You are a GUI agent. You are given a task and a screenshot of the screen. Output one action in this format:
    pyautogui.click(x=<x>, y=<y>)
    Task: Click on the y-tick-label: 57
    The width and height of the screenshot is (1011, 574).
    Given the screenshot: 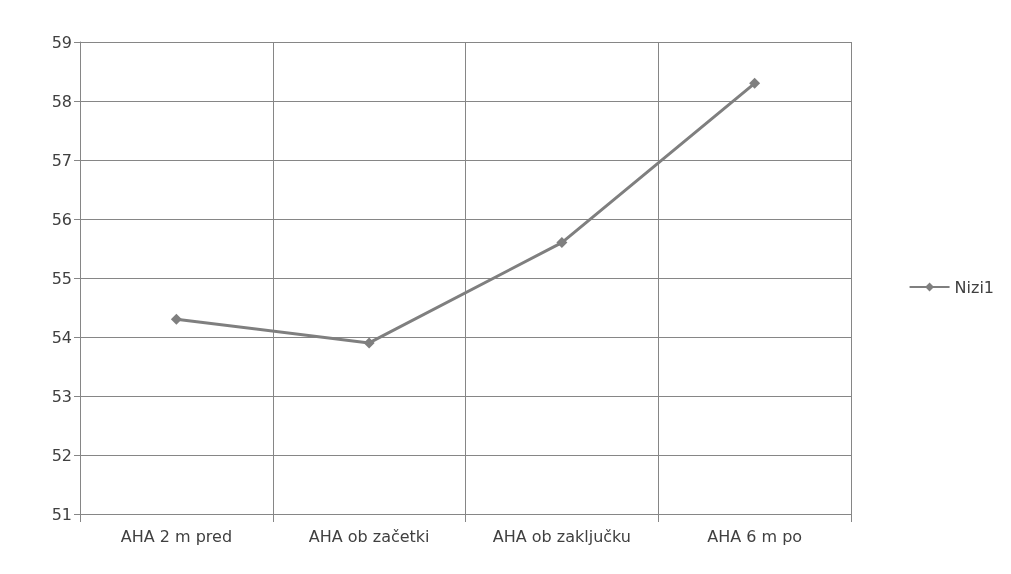 What is the action you would take?
    pyautogui.click(x=61, y=160)
    